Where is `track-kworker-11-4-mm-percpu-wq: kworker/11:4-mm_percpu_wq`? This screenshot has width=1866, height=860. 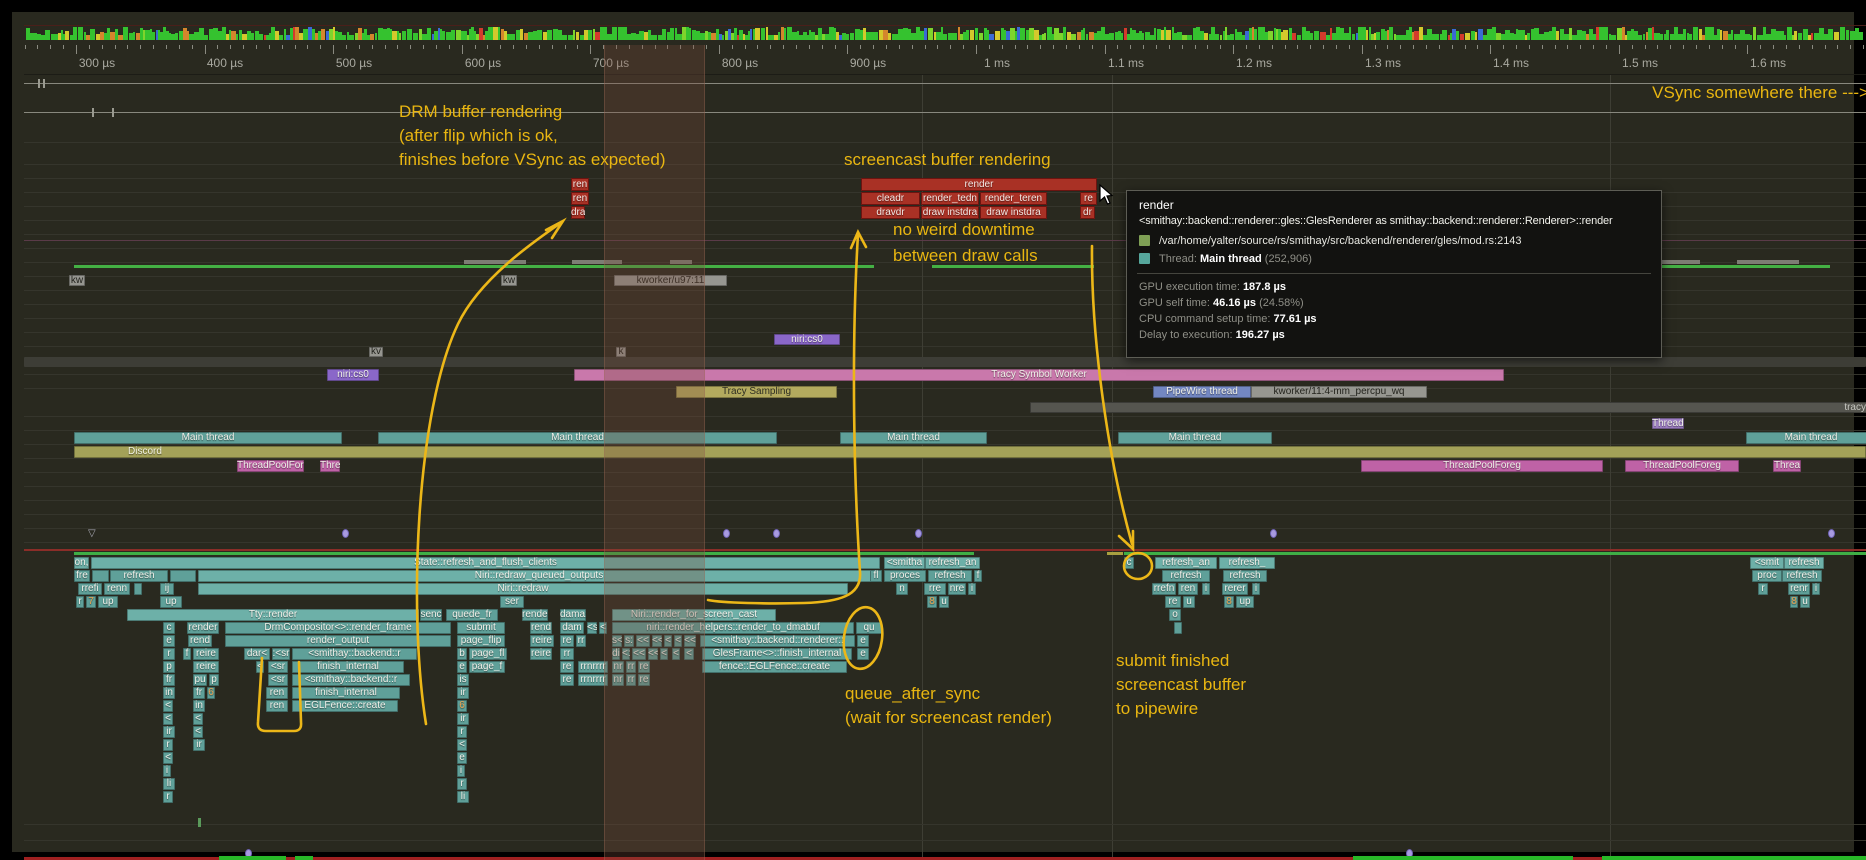 track-kworker-11-4-mm-percpu-wq: kworker/11:4-mm_percpu_wq is located at coordinates (1339, 392).